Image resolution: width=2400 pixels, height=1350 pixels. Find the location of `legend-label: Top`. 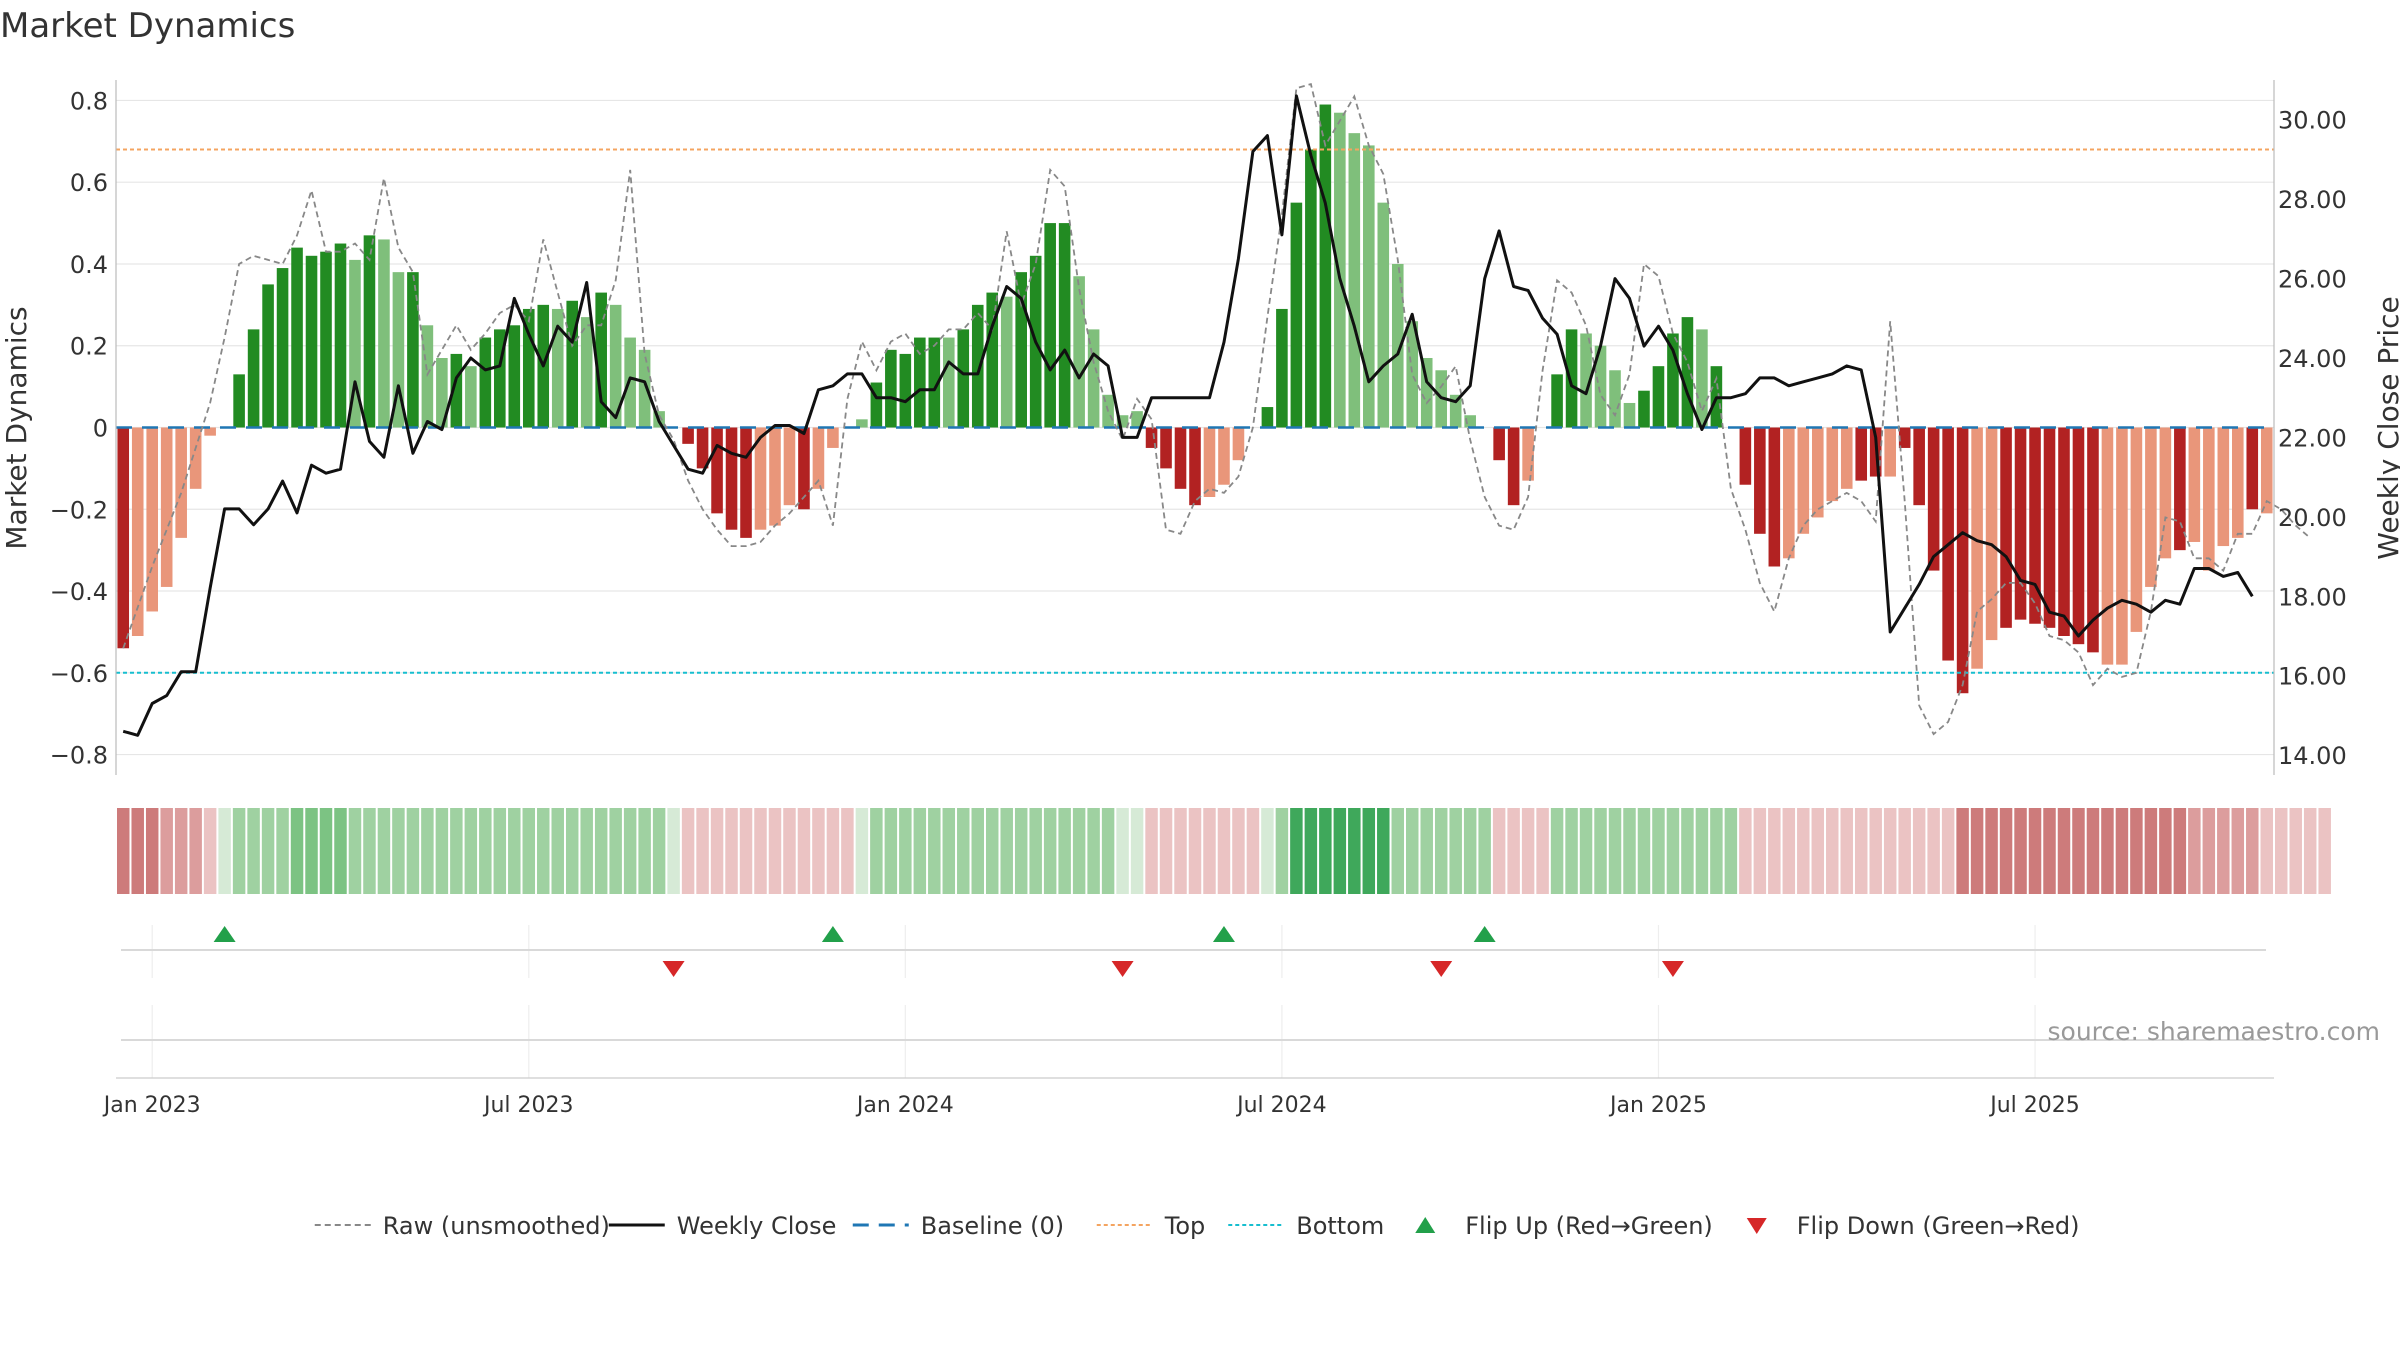

legend-label: Top is located at coordinates (1185, 1226).